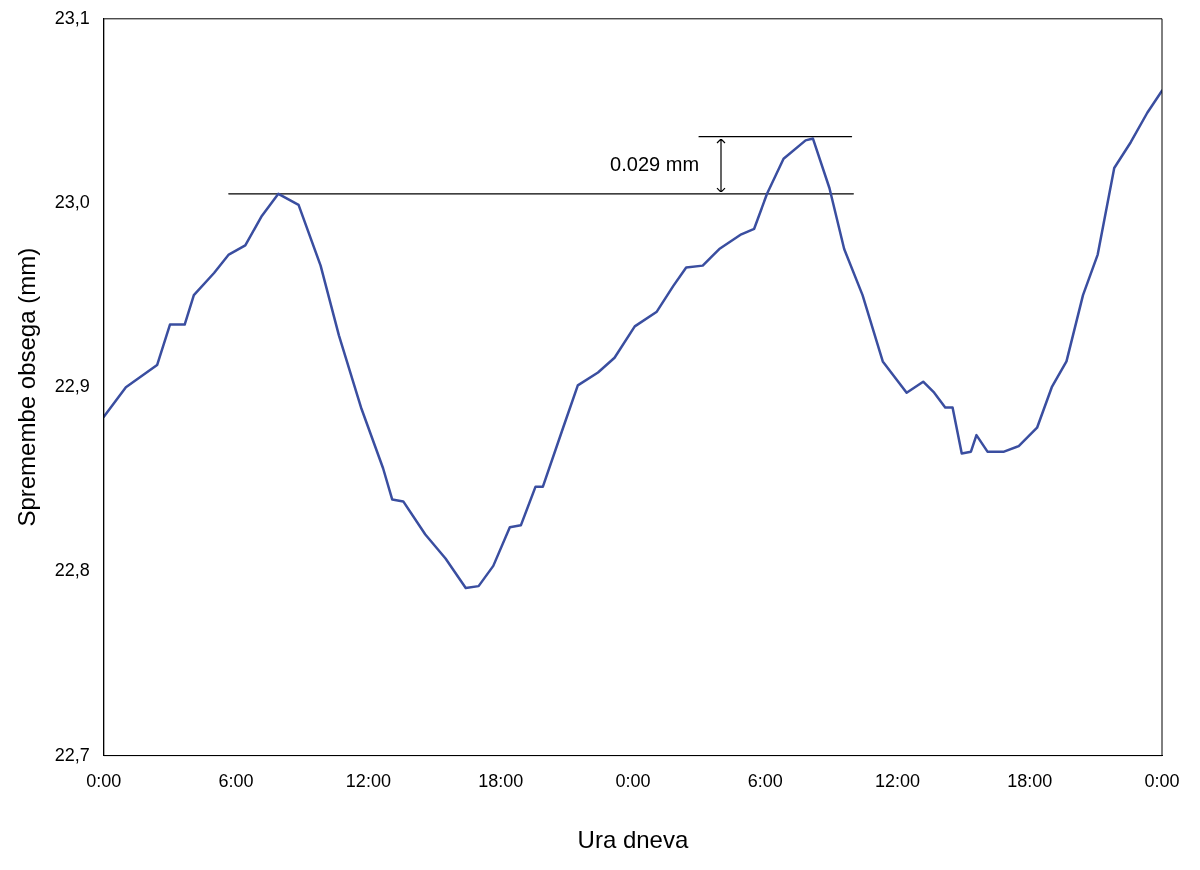  What do you see at coordinates (72, 386) in the screenshot?
I see `y-tick-label: 22,9` at bounding box center [72, 386].